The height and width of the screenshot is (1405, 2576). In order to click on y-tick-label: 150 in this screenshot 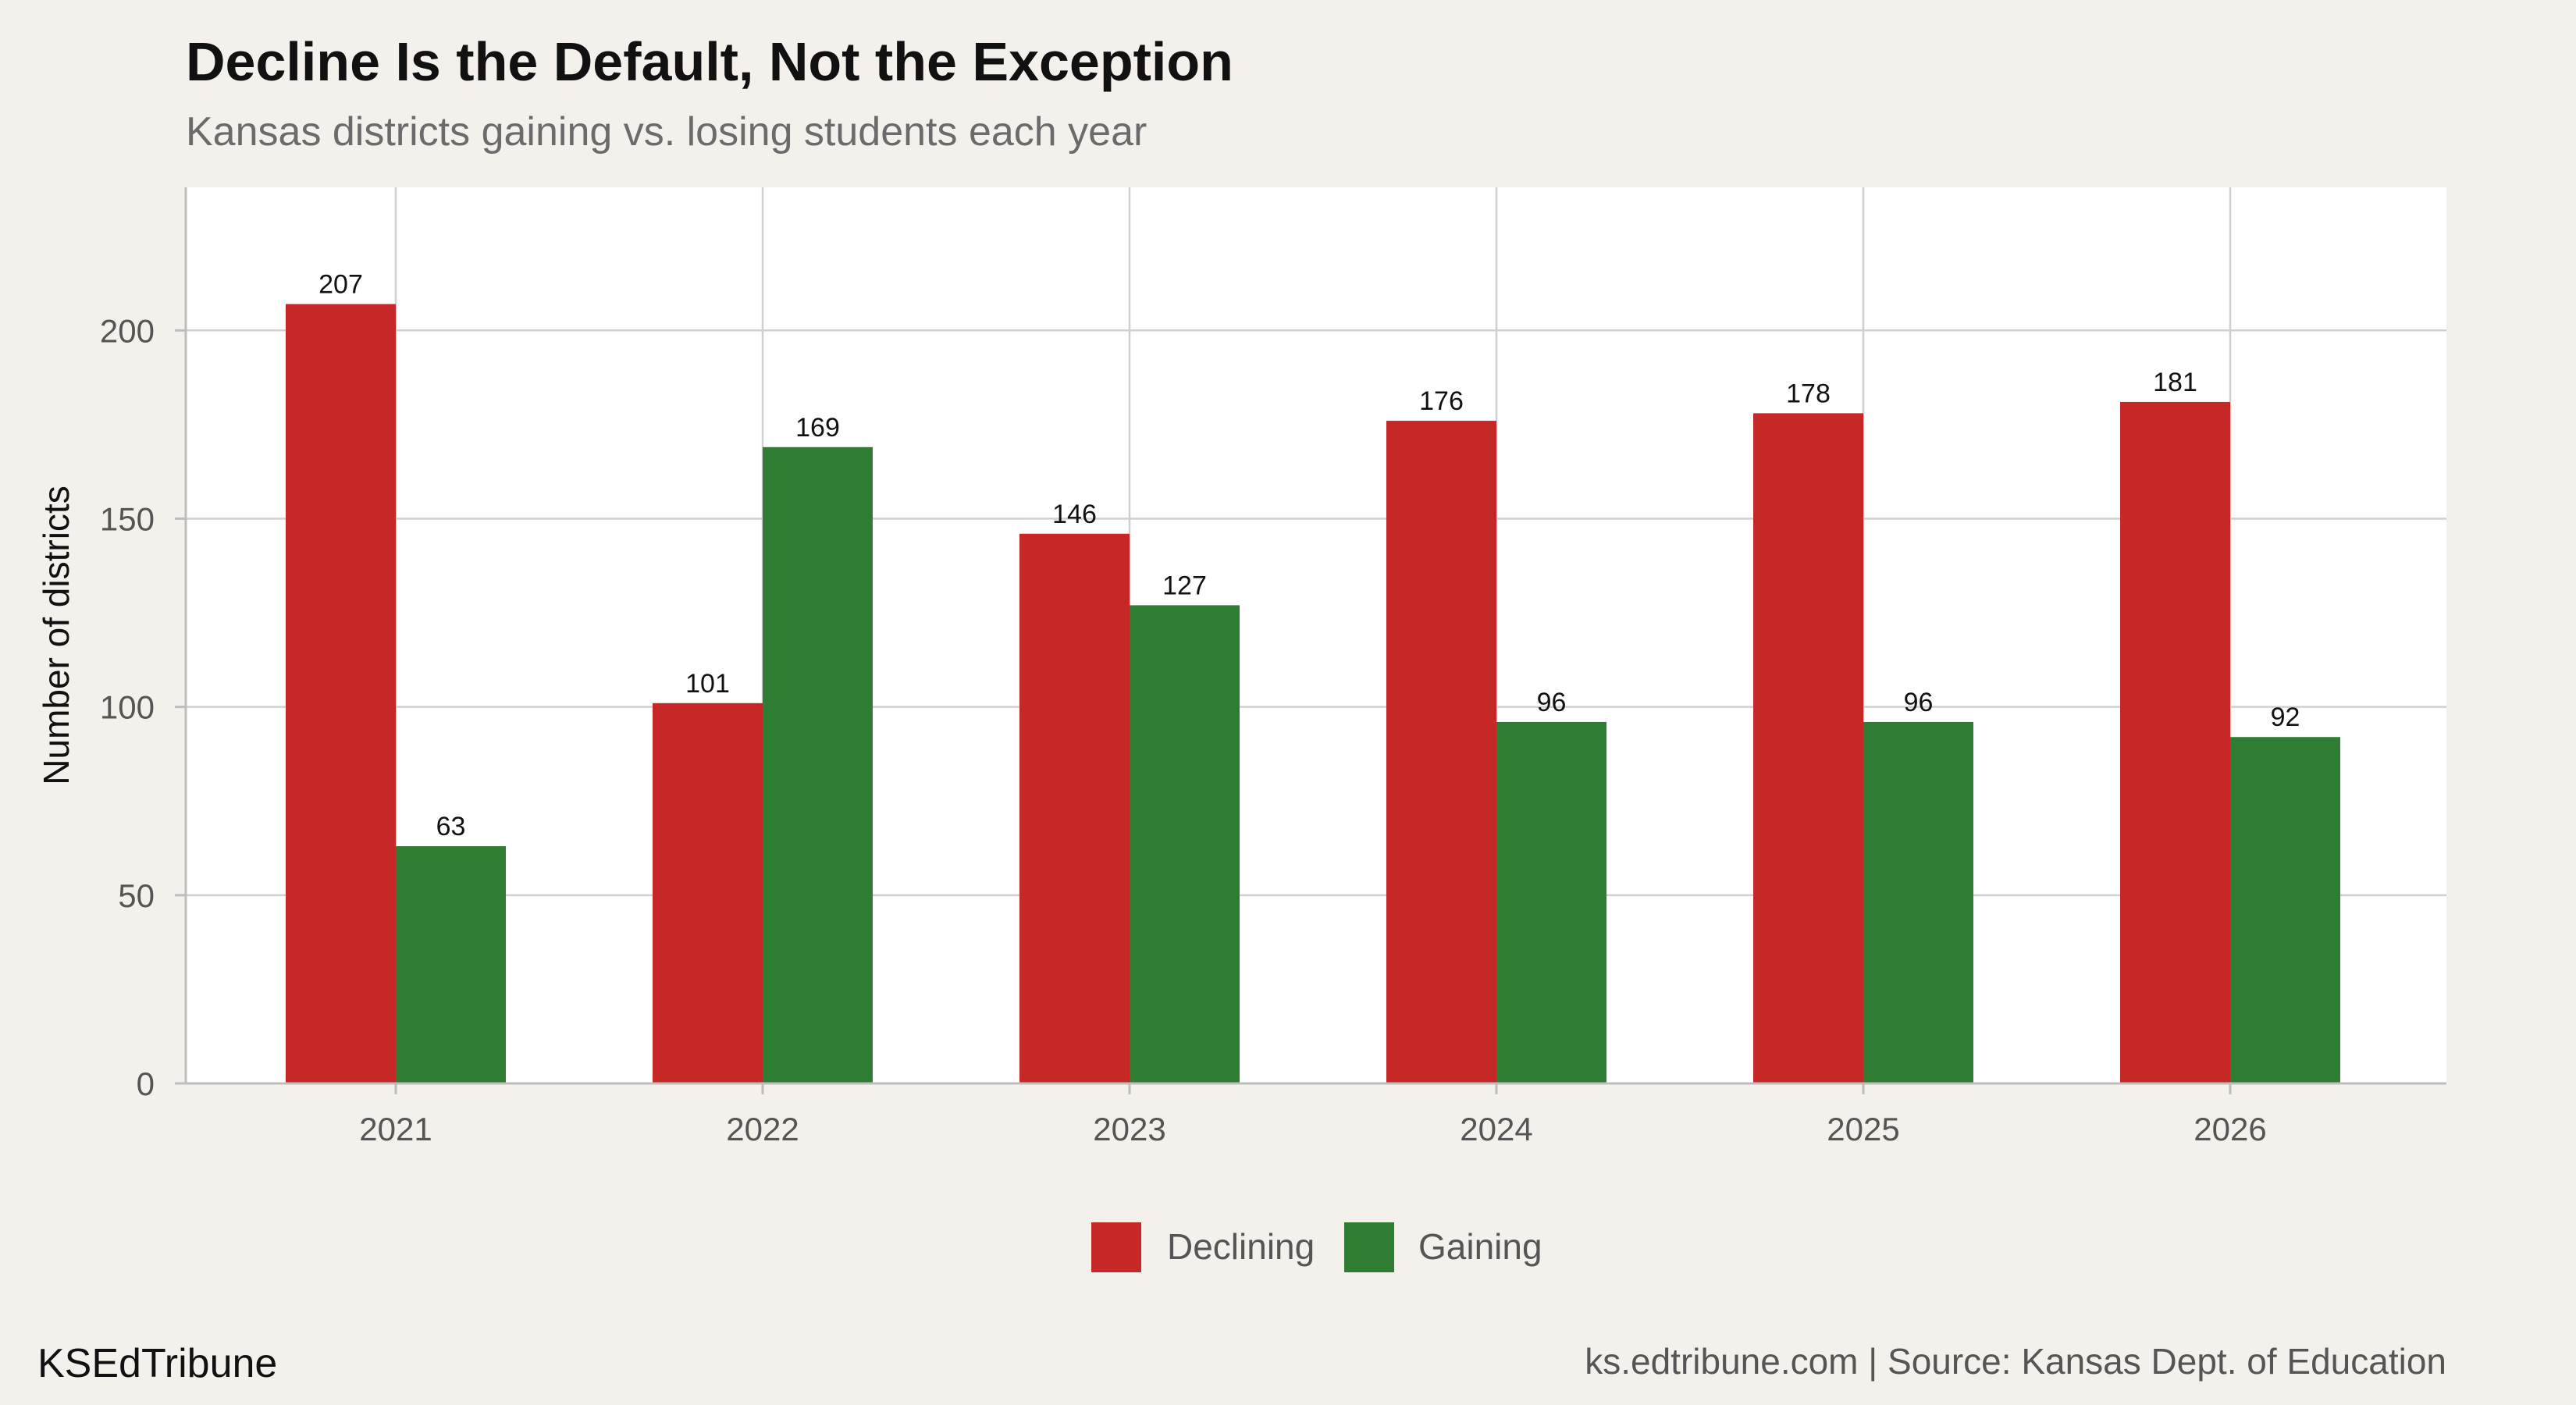, I will do `click(127, 518)`.